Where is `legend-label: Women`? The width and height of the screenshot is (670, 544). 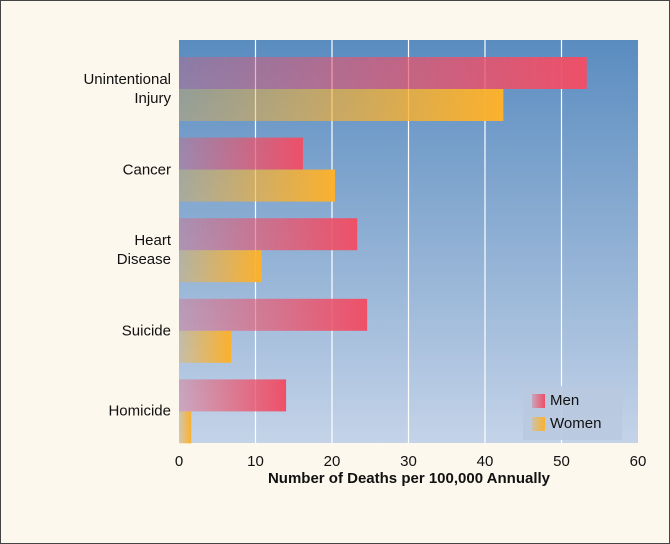
legend-label: Women is located at coordinates (575, 423).